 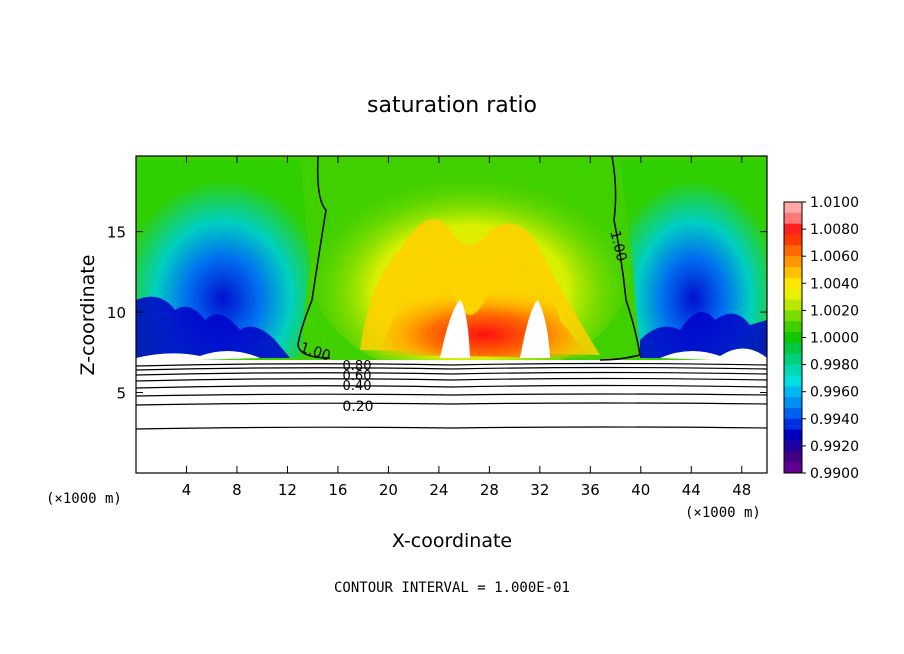 I want to click on colorbar-label: 1.0080, so click(x=834, y=230).